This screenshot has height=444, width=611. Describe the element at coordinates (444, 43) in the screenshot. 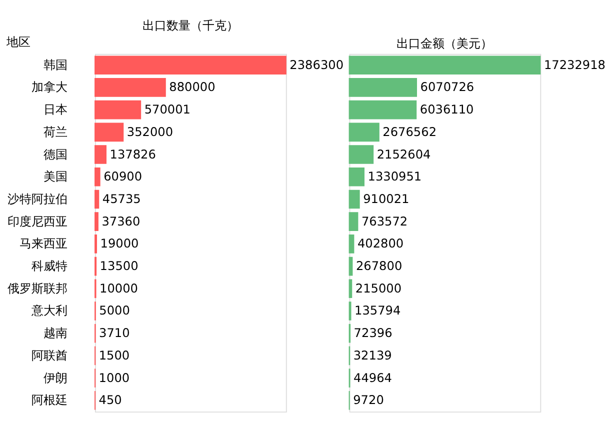

I see `chart-title: 出口金额（美元）` at that location.